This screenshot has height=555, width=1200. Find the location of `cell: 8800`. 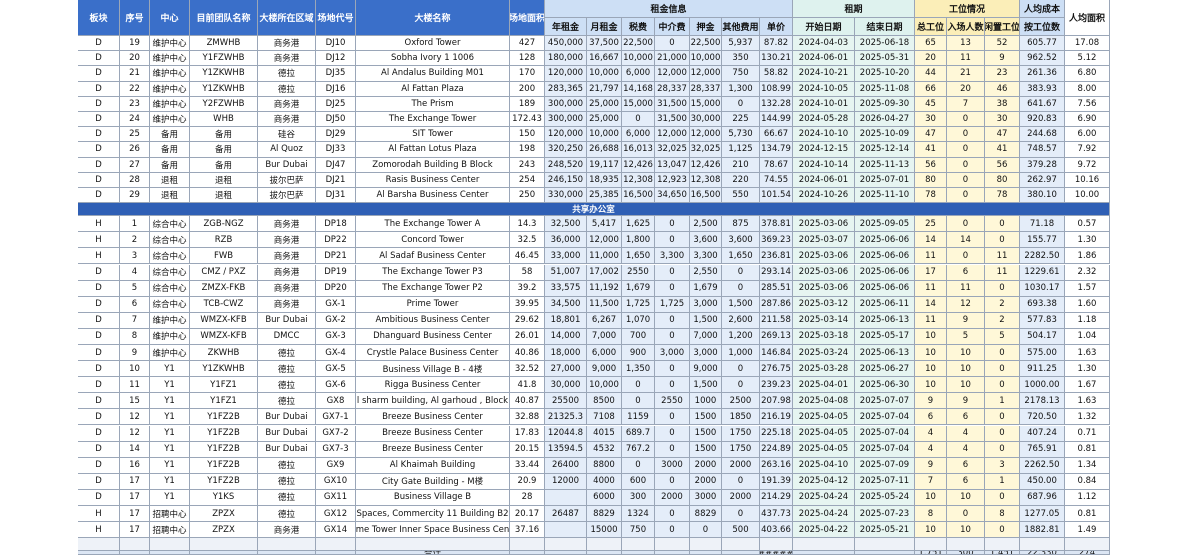

cell: 8800 is located at coordinates (604, 465).